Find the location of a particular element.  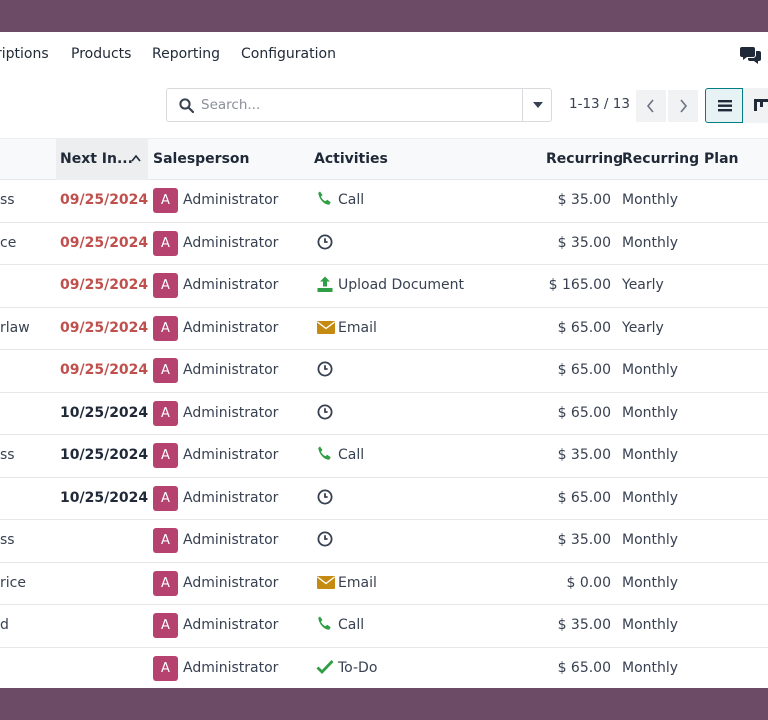

header-activities: Activities is located at coordinates (351, 159).